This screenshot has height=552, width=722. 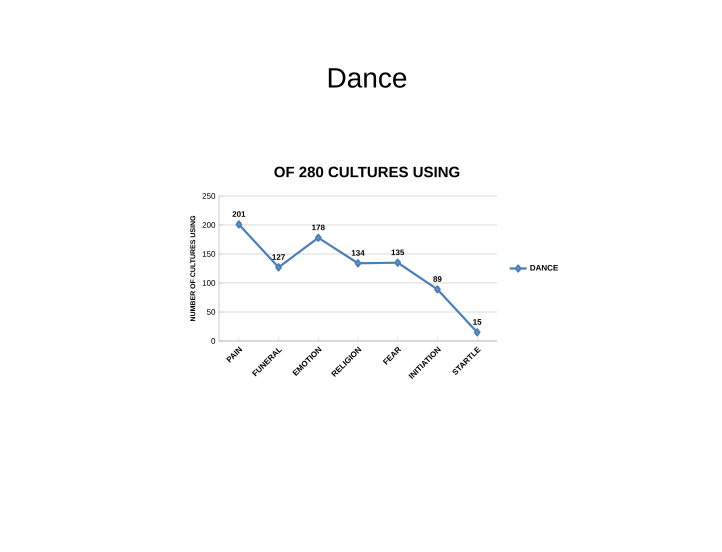 What do you see at coordinates (209, 196) in the screenshot?
I see `y-tick-label: 250` at bounding box center [209, 196].